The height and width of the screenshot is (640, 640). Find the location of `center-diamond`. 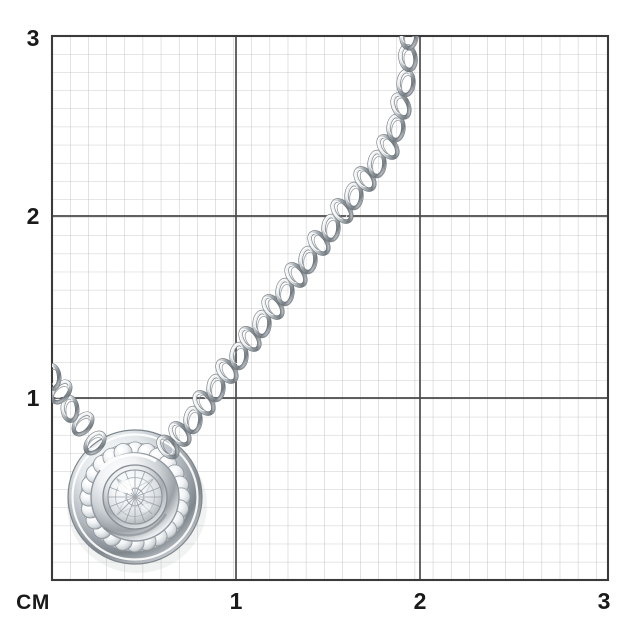

center-diamond is located at coordinates (135, 497).